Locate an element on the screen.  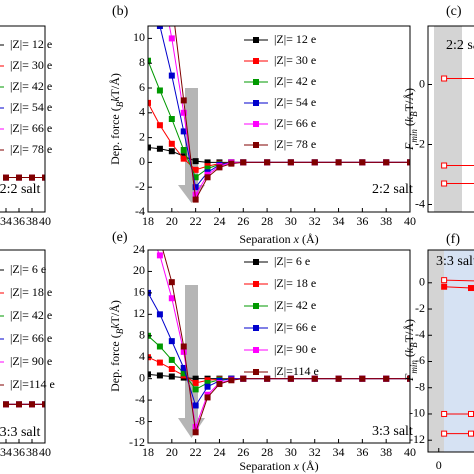
legend-label: |Z|= 12 e is located at coordinates (31, 44).